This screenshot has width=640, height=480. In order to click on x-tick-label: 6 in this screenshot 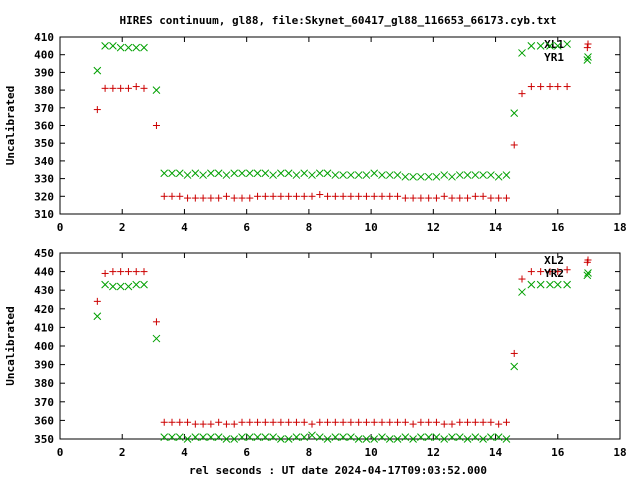, I will do `click(246, 452)`.